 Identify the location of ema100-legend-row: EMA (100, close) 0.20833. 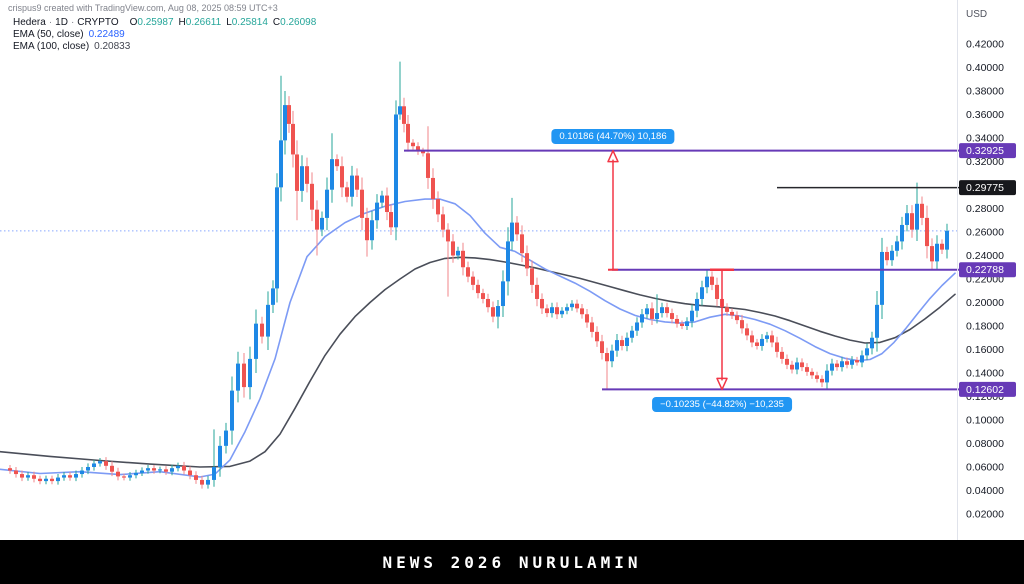
(164, 46).